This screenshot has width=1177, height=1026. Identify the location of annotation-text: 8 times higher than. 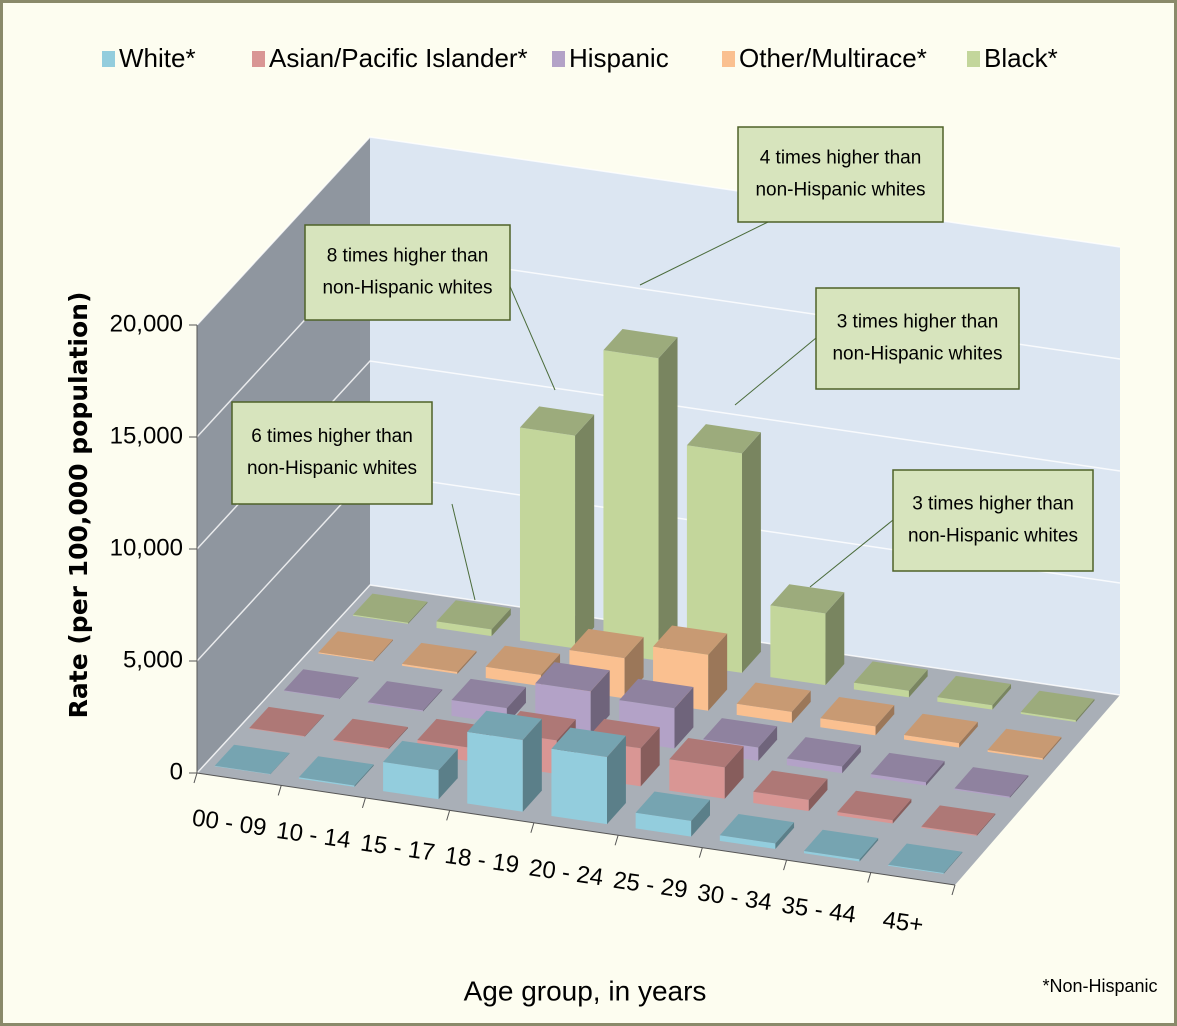
(408, 256).